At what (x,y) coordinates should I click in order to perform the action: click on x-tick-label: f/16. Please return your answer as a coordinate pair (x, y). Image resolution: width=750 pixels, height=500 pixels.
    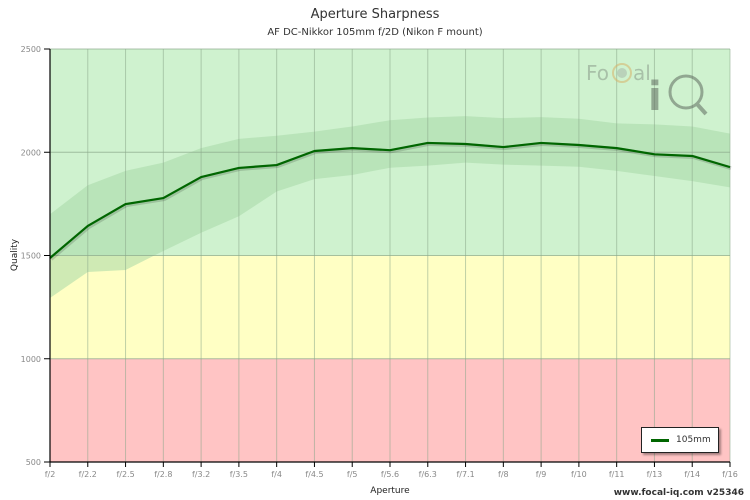
    Looking at the image, I should click on (730, 474).